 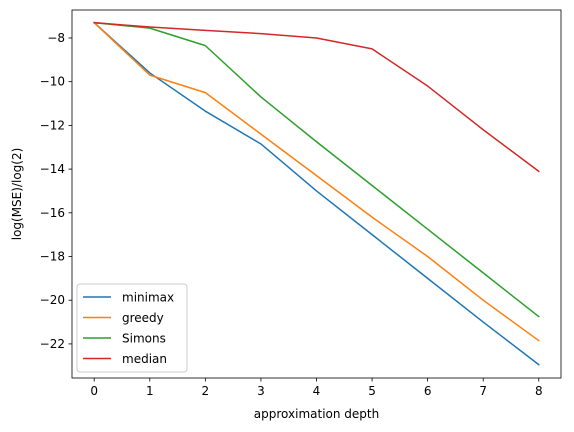 I want to click on legend-label-median: median, so click(x=144, y=359).